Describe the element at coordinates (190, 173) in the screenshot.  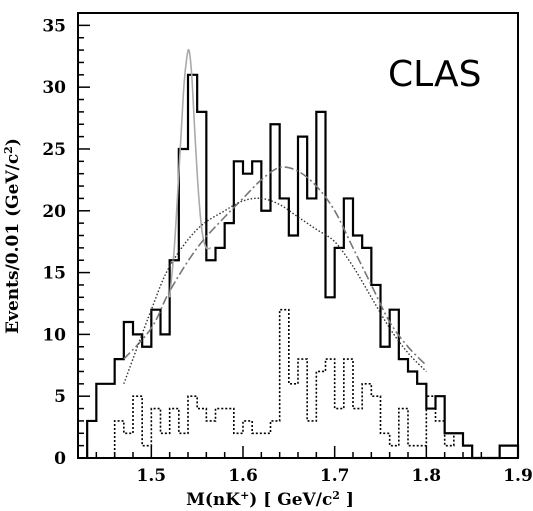
I see `series-2-smooth-gray-solid` at that location.